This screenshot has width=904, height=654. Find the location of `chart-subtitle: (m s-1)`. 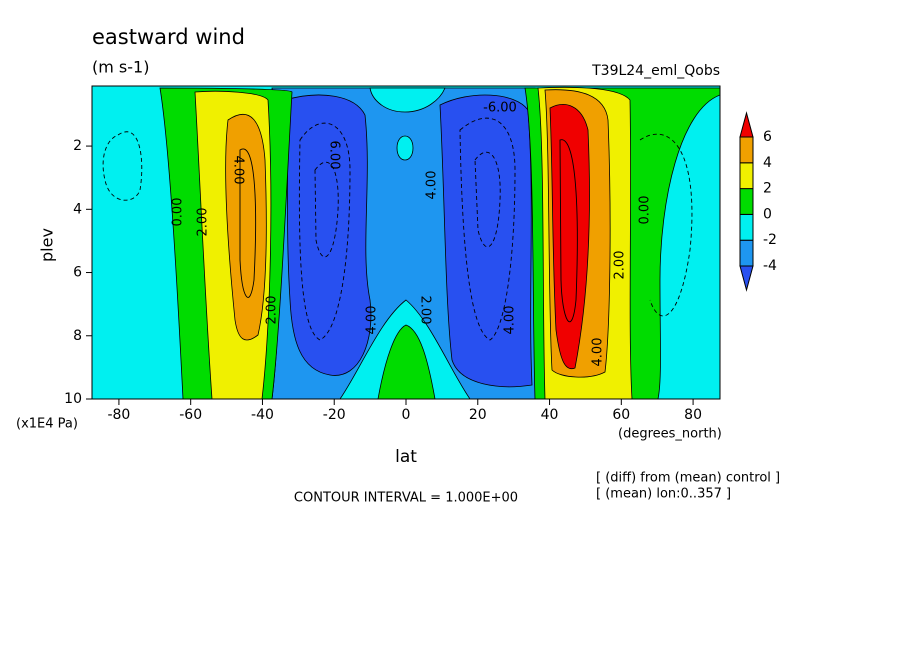

chart-subtitle: (m s-1) is located at coordinates (120, 67).